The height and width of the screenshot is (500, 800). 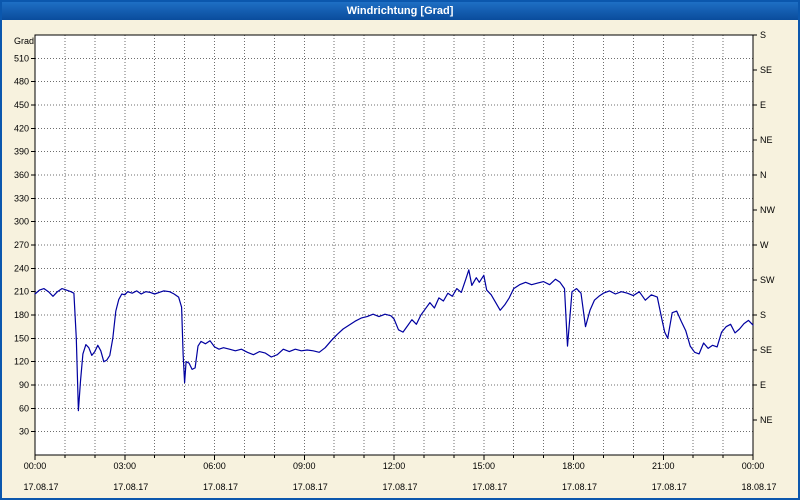 I want to click on svg-text: 420, so click(x=21, y=128).